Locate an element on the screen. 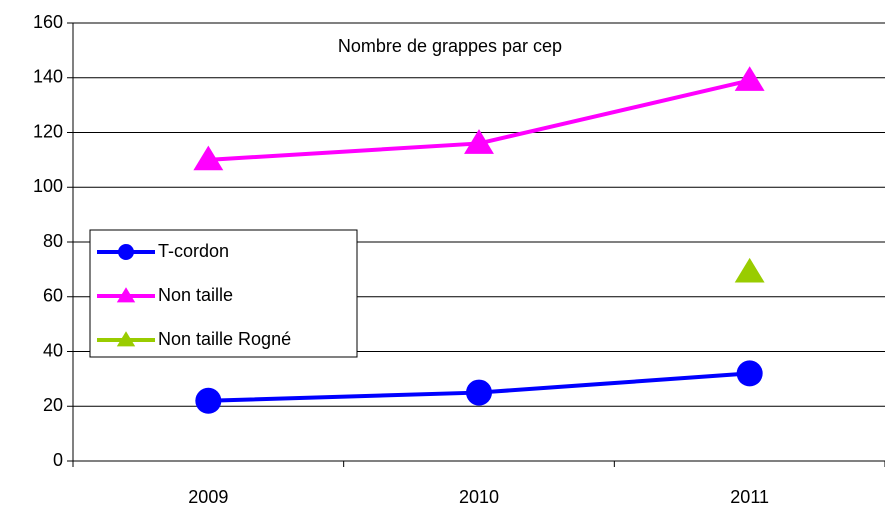 This screenshot has width=885, height=509. x-tick-label: 2011 is located at coordinates (749, 497).